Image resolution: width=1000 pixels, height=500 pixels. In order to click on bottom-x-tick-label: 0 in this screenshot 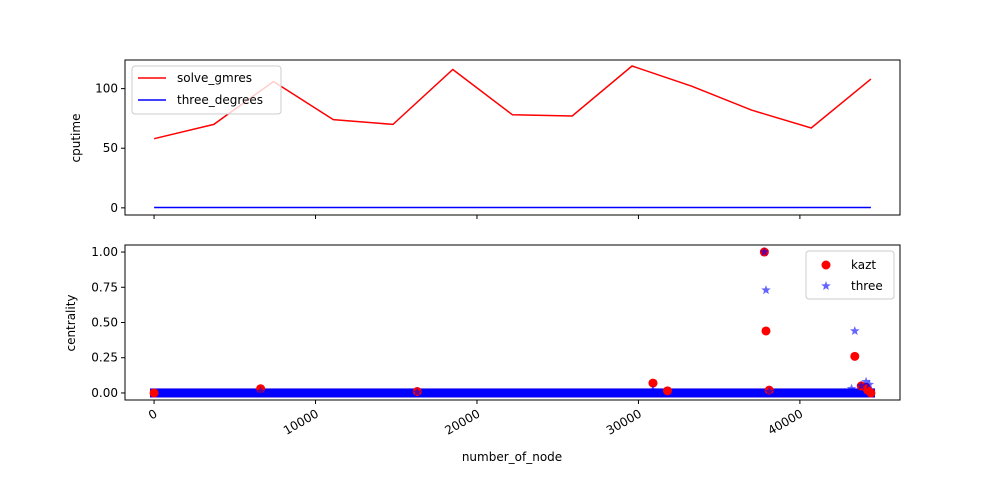, I will do `click(153, 414)`.